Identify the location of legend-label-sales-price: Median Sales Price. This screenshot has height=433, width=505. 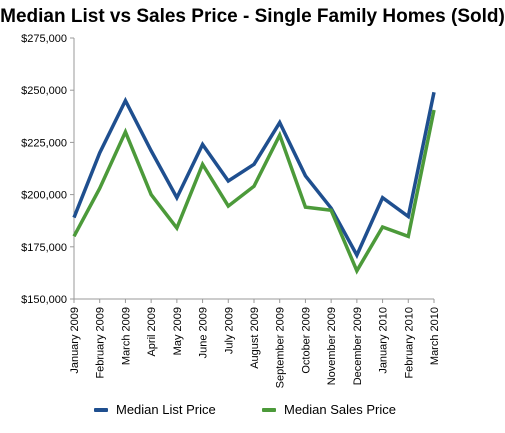
(340, 409).